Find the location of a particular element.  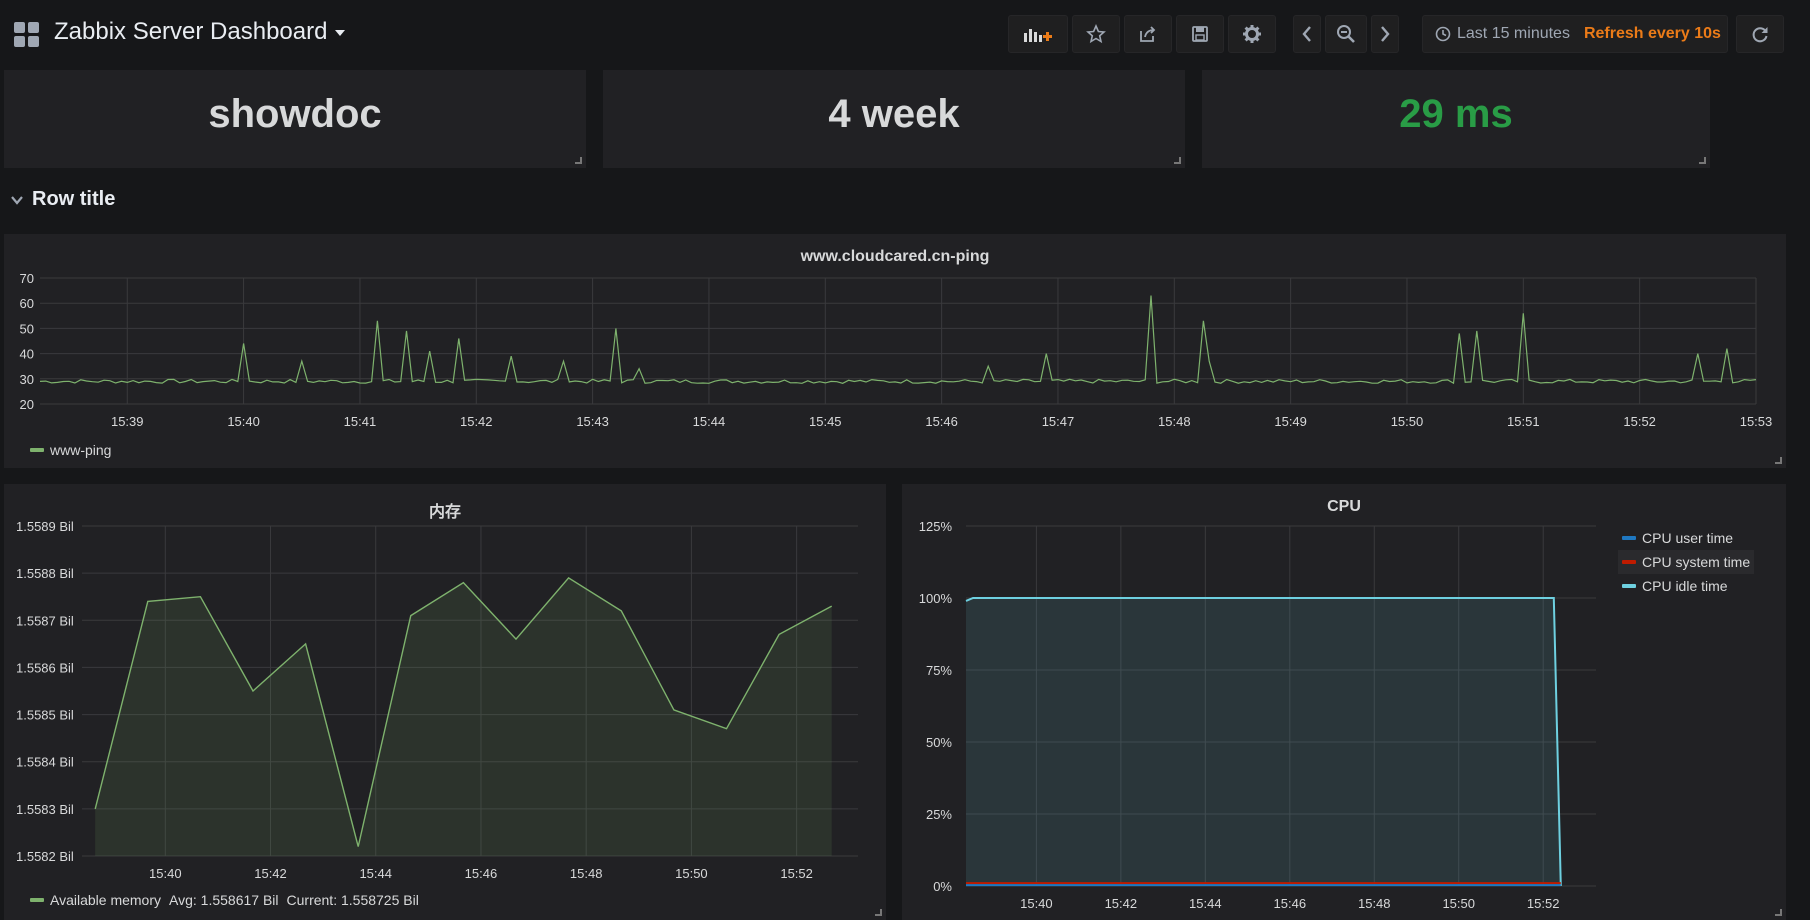

legend-avg: Avg: 1.558617 Bil is located at coordinates (224, 900).